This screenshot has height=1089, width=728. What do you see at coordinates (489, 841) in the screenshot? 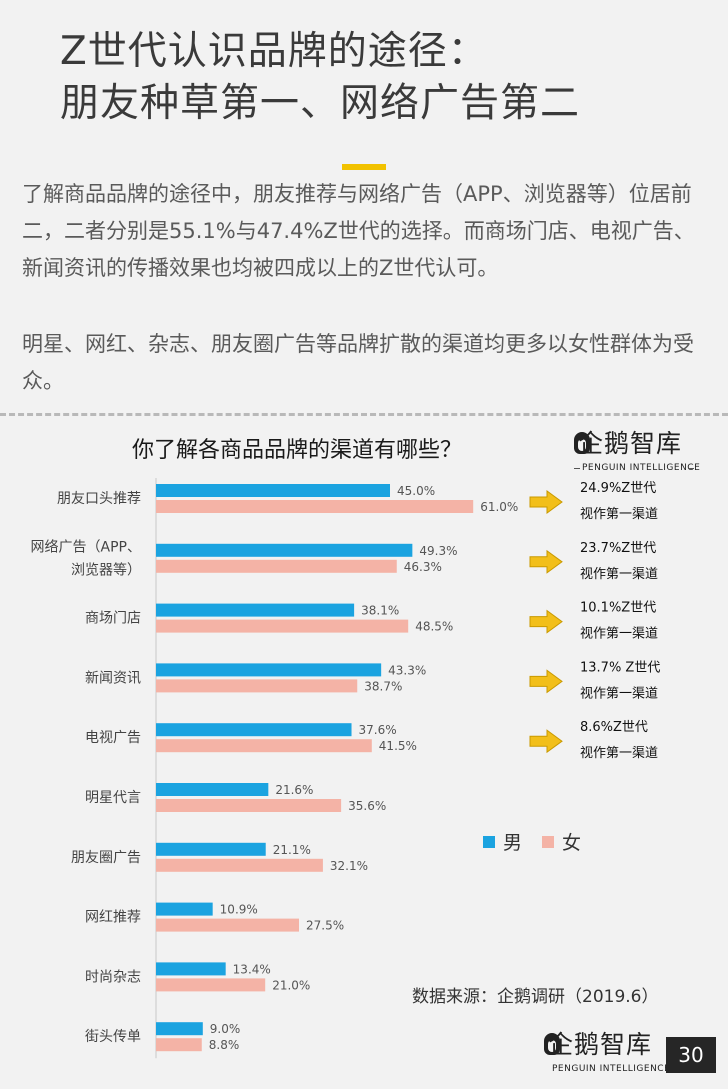
I see `legend-swatch-male` at bounding box center [489, 841].